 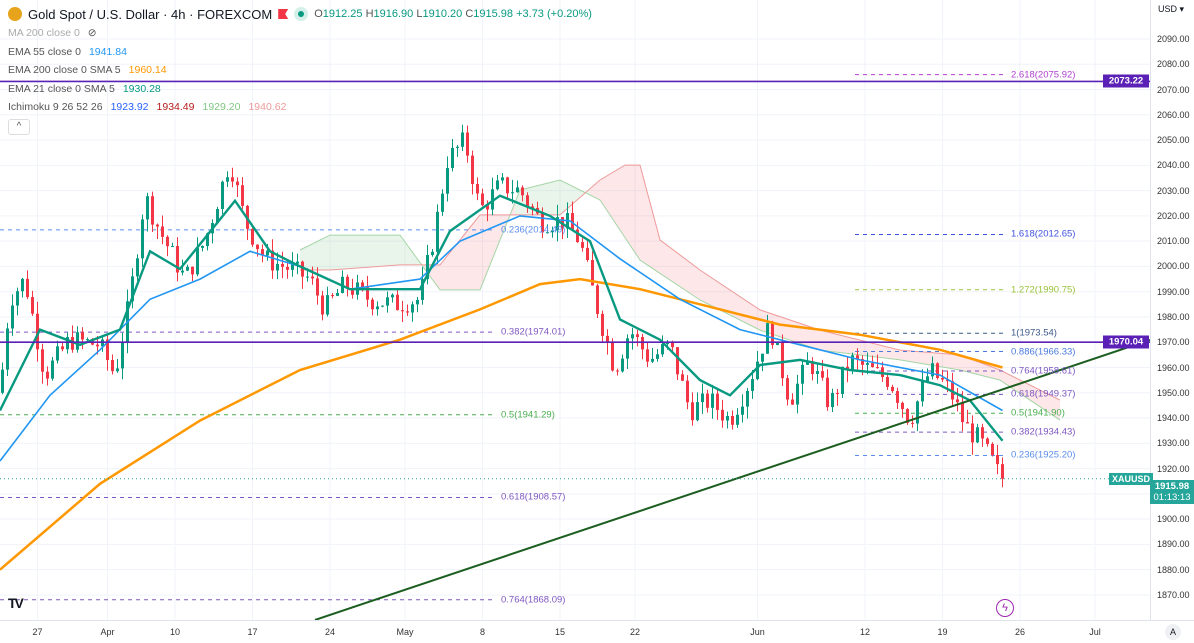 I want to click on symbol-title: Gold Spot / U.S. Dollar · 4h · FOREXCOM, so click(x=150, y=14).